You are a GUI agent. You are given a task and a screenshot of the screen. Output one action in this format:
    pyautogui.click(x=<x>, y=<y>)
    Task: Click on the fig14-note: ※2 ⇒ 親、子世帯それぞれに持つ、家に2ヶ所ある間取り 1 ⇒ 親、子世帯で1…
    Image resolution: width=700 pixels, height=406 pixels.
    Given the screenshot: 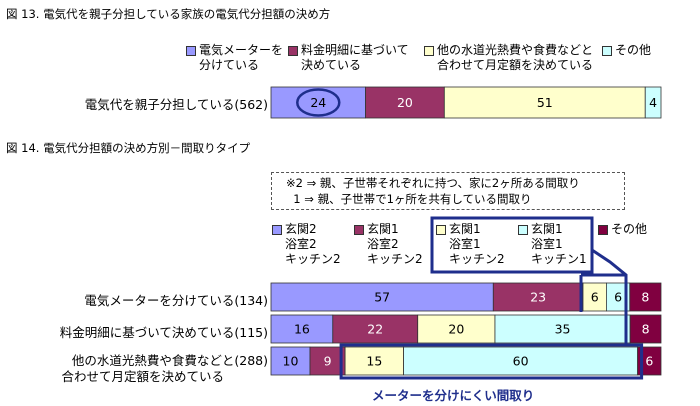 What is the action you would take?
    pyautogui.click(x=448, y=191)
    